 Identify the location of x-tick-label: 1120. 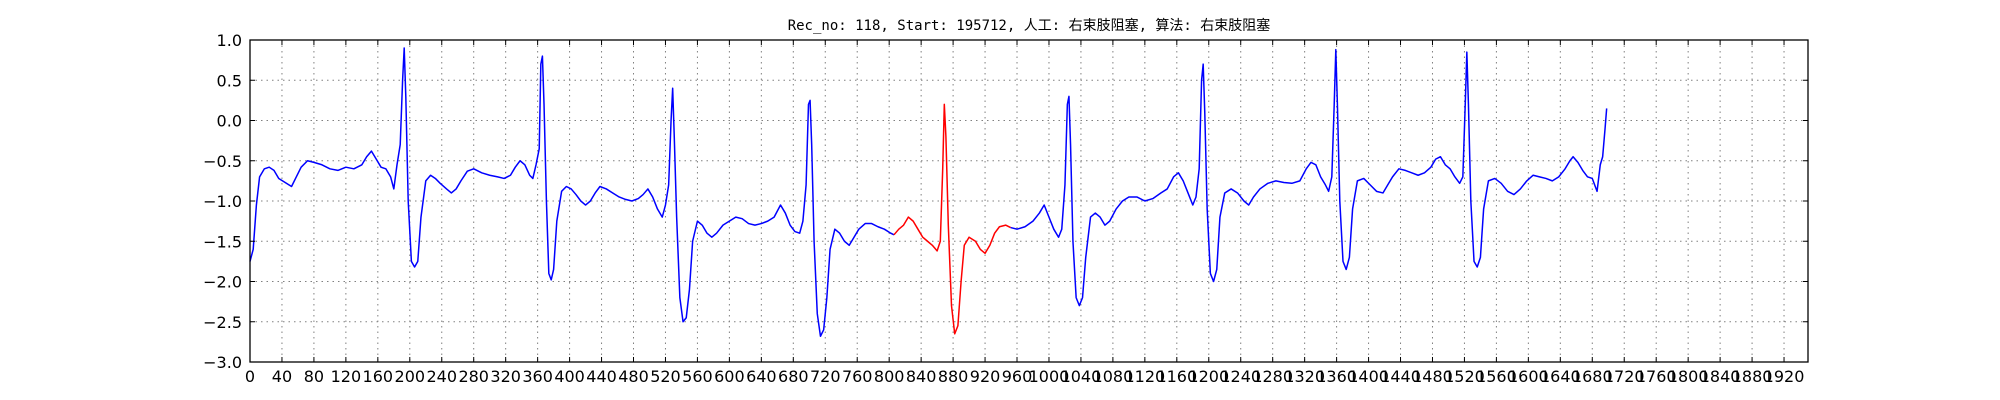
(1144, 376).